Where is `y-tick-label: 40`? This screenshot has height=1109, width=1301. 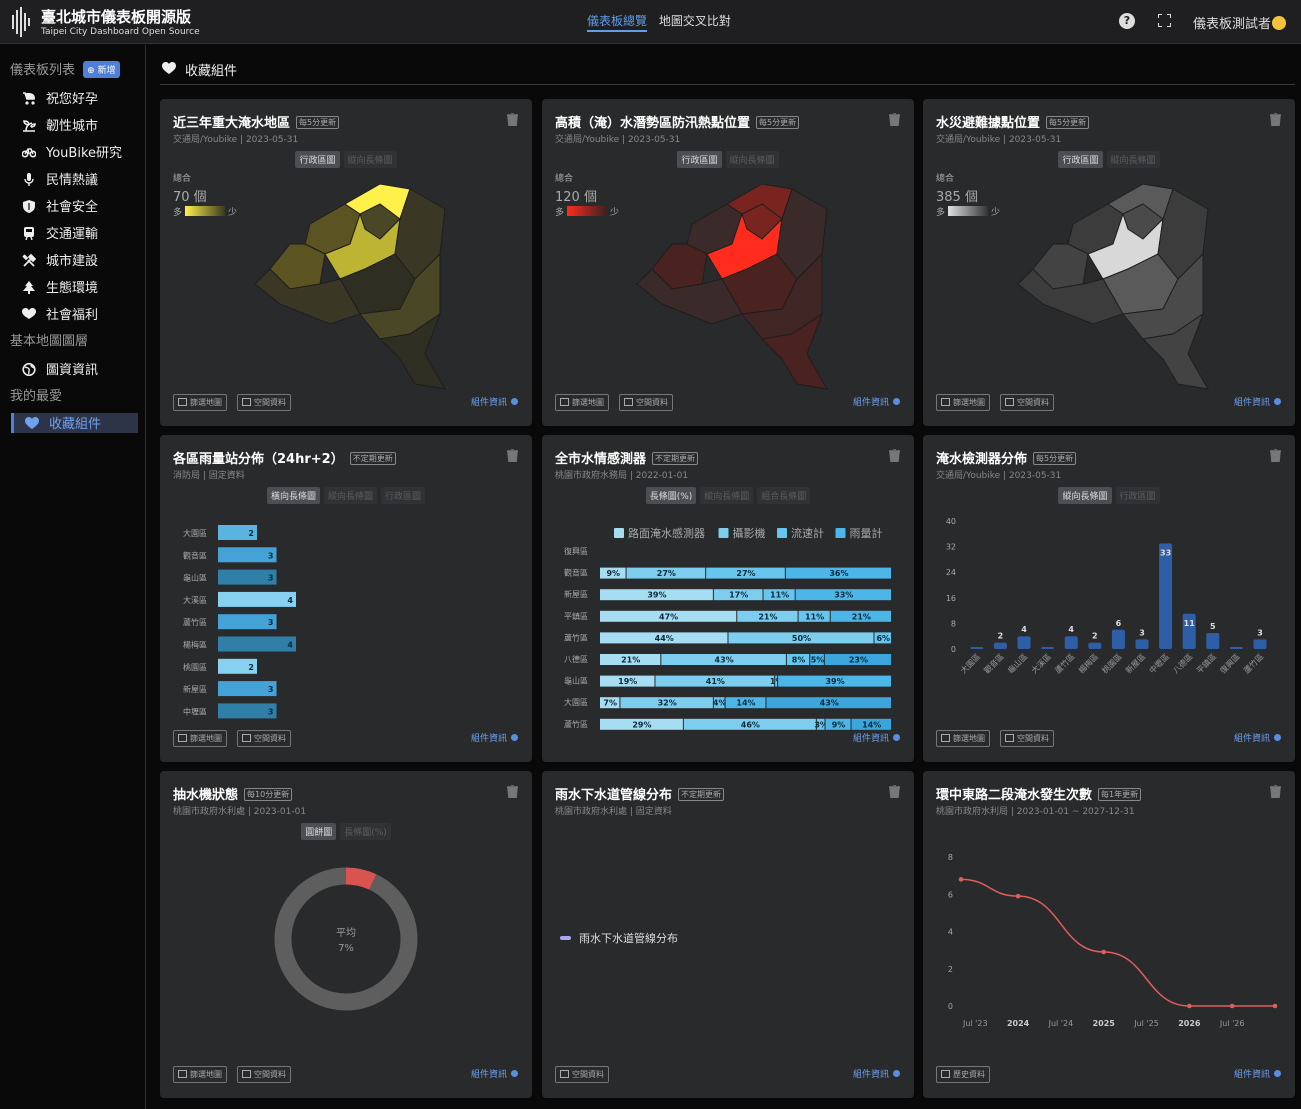
y-tick-label: 40 is located at coordinates (951, 521).